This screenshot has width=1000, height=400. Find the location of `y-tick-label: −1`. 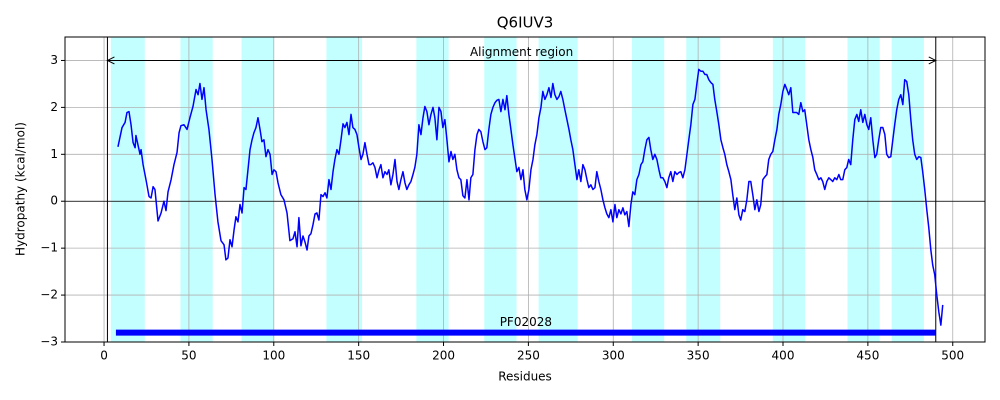

y-tick-label: −1 is located at coordinates (49, 248).